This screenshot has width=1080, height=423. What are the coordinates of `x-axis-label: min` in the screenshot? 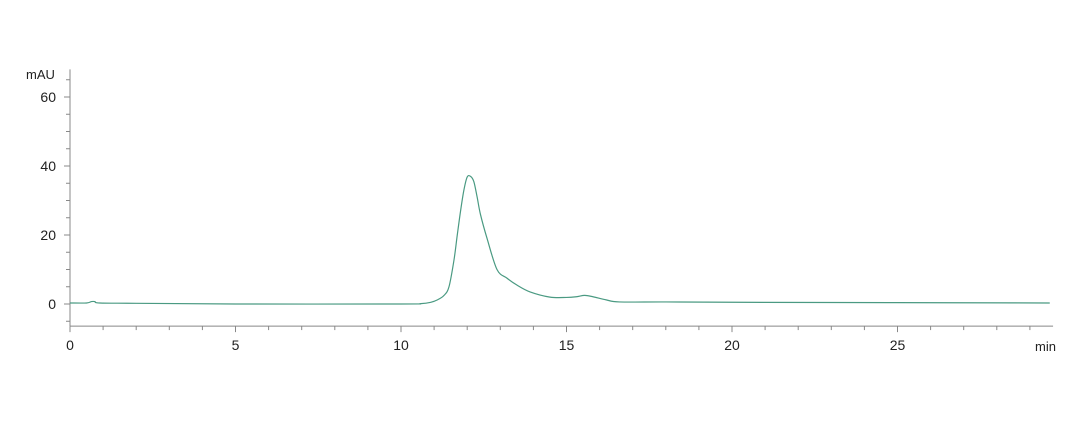 It's located at (1045, 346).